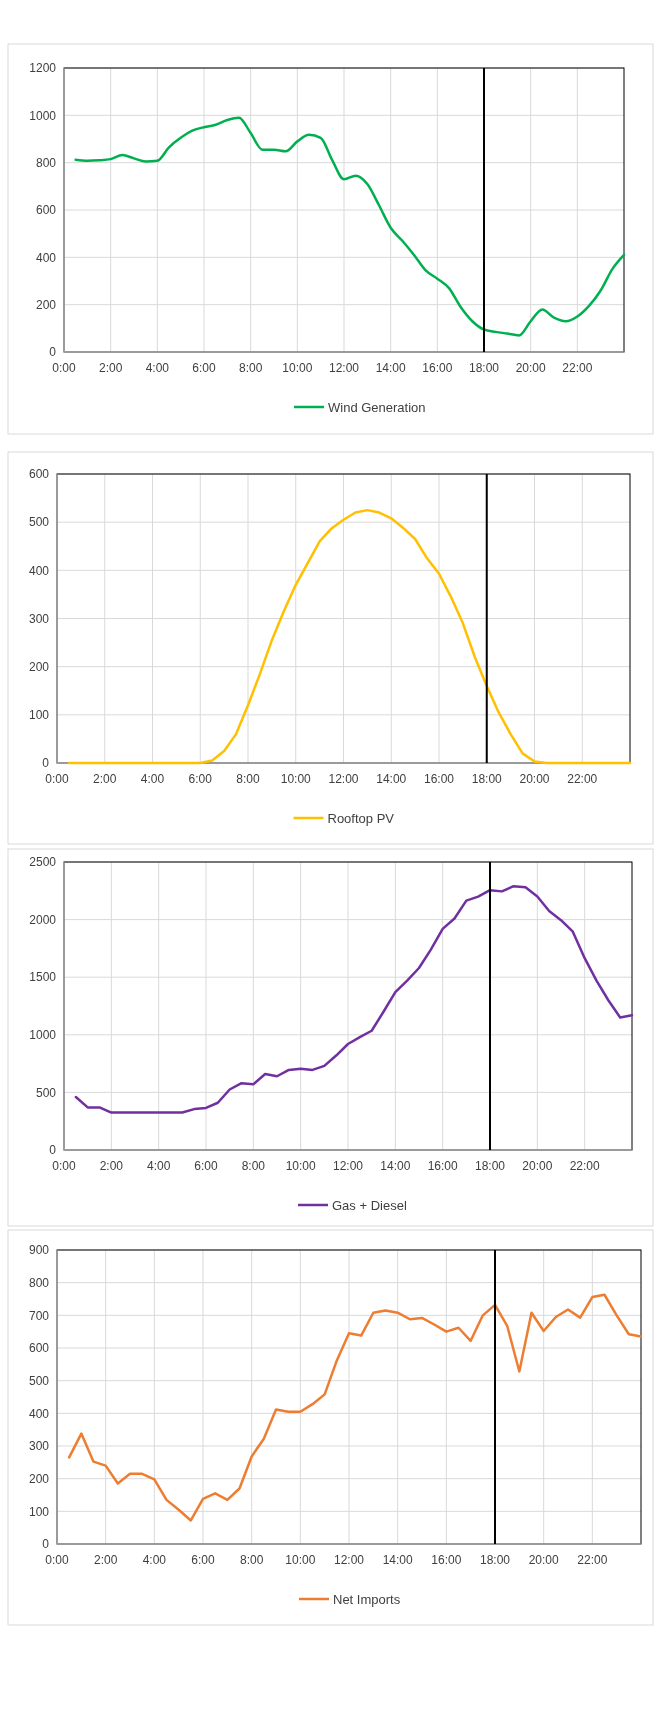 The height and width of the screenshot is (1730, 664). Describe the element at coordinates (361, 818) in the screenshot. I see `legend-label: Rooftop PV` at that location.